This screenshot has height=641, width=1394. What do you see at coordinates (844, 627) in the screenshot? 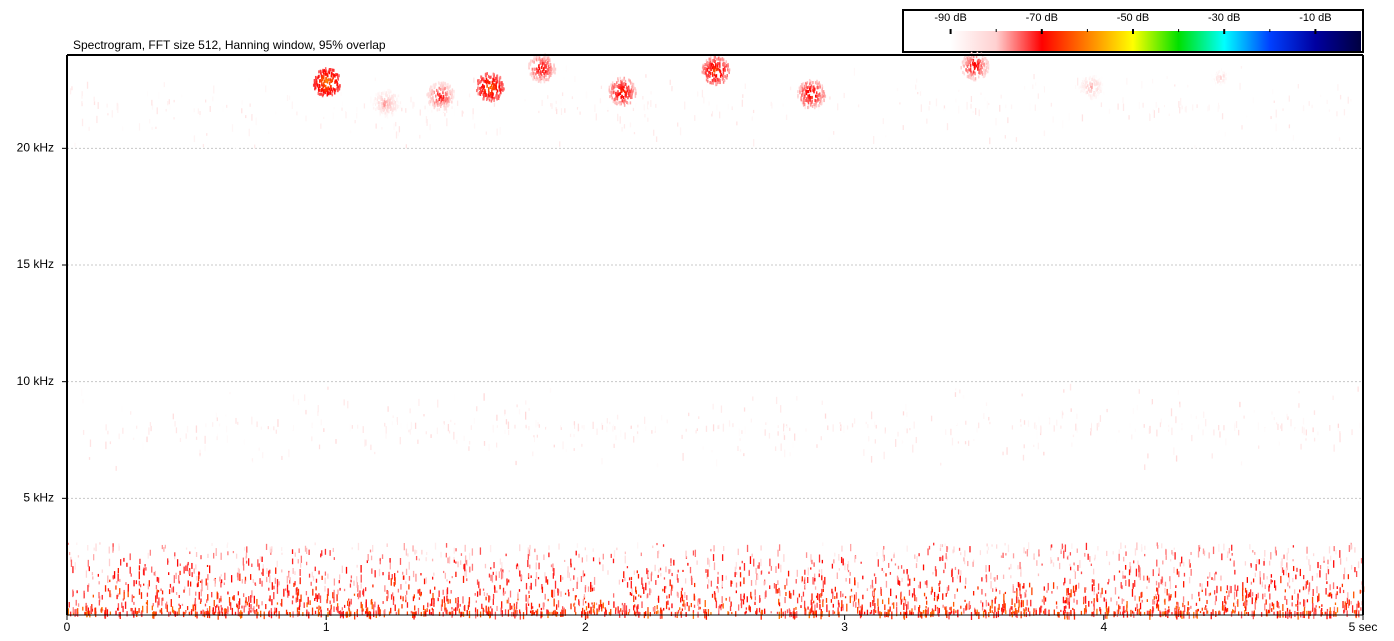
I see `x-tick-label: 3` at bounding box center [844, 627].